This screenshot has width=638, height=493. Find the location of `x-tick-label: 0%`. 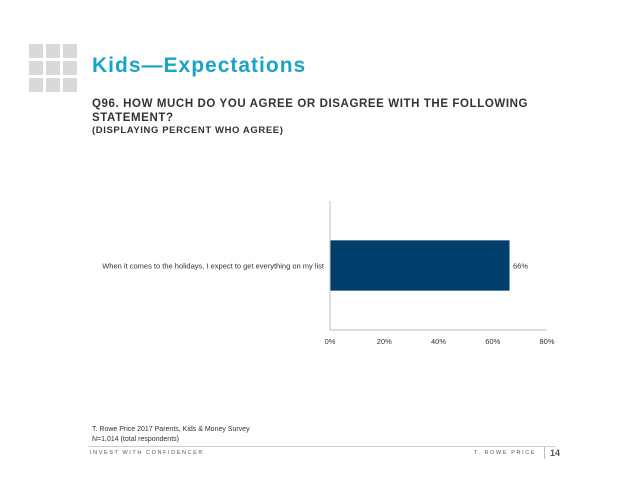

x-tick-label: 0% is located at coordinates (330, 341).